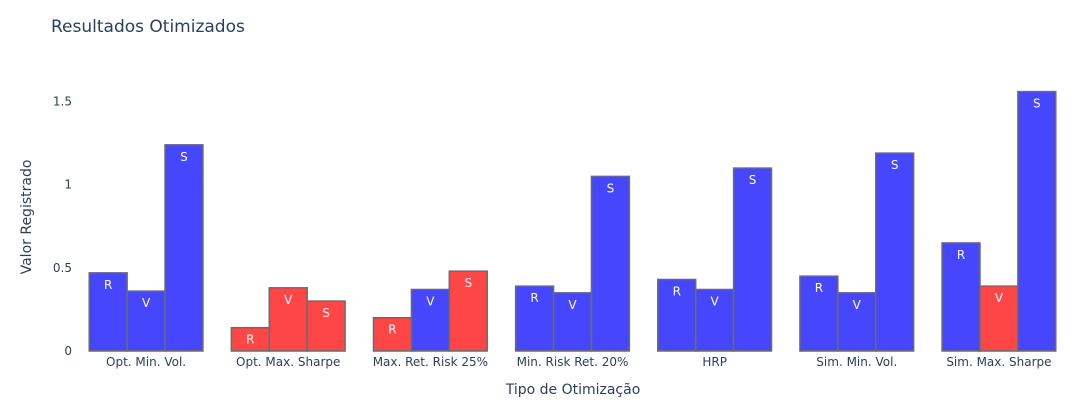 This screenshot has width=1092, height=410. I want to click on x-tick-label: HRP, so click(714, 362).